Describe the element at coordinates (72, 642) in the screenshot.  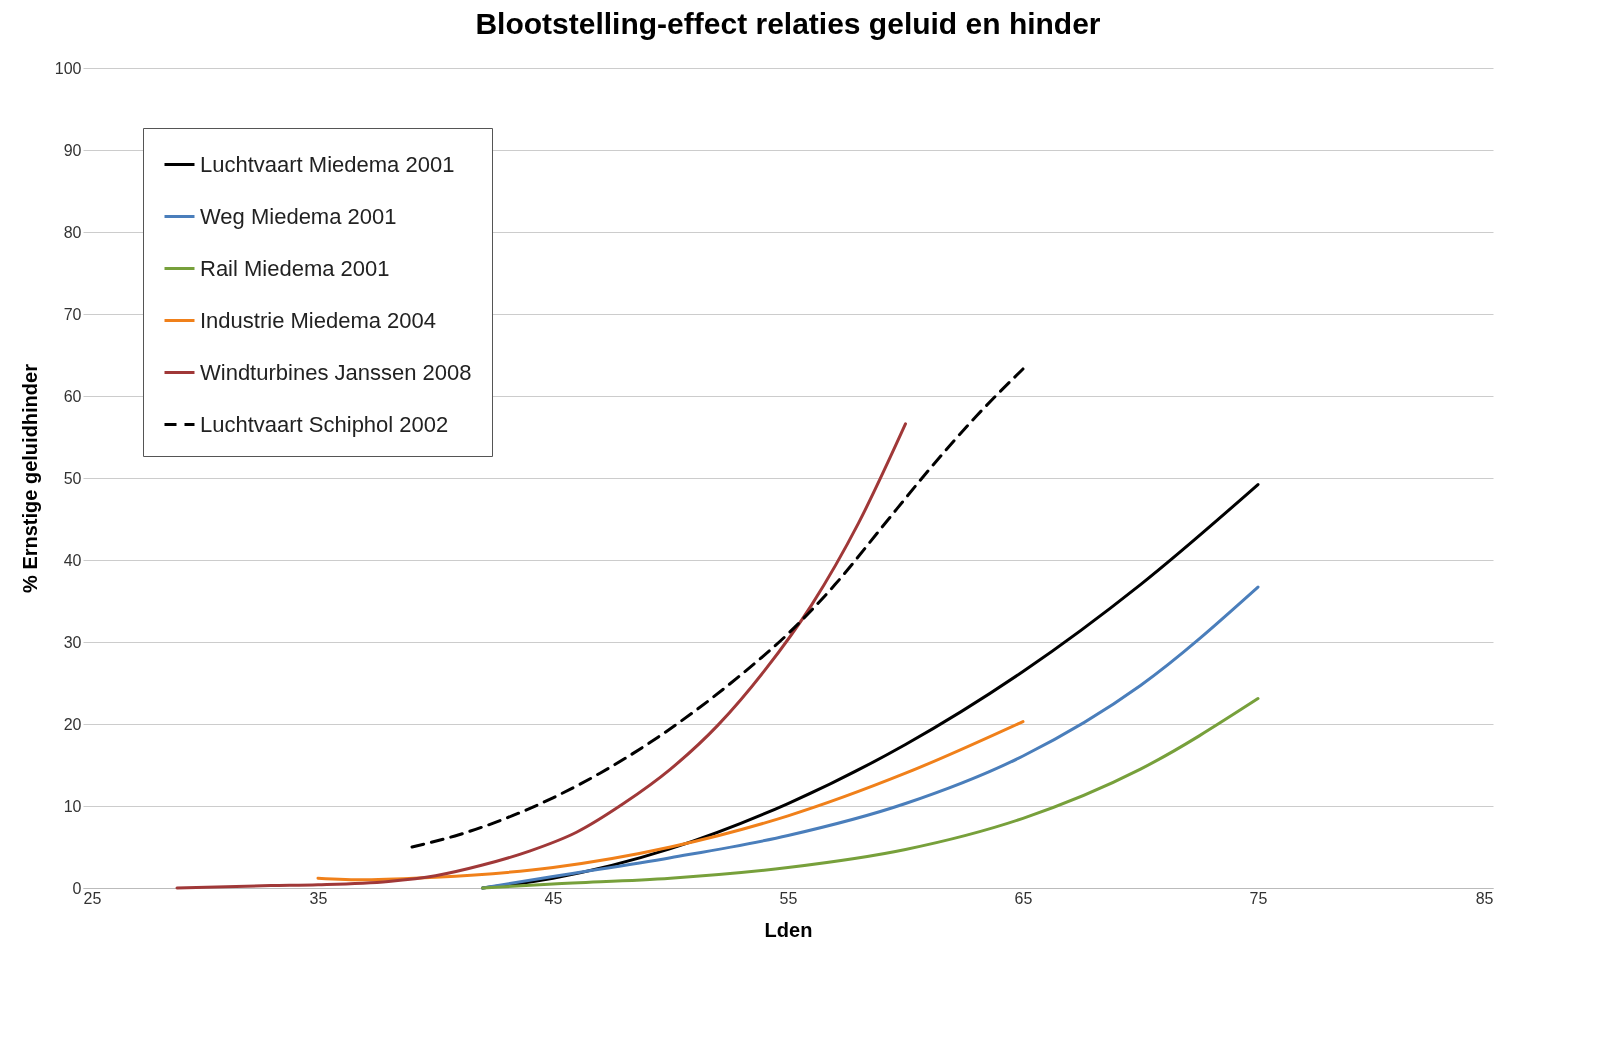
I see `y-tick-label: 30` at that location.